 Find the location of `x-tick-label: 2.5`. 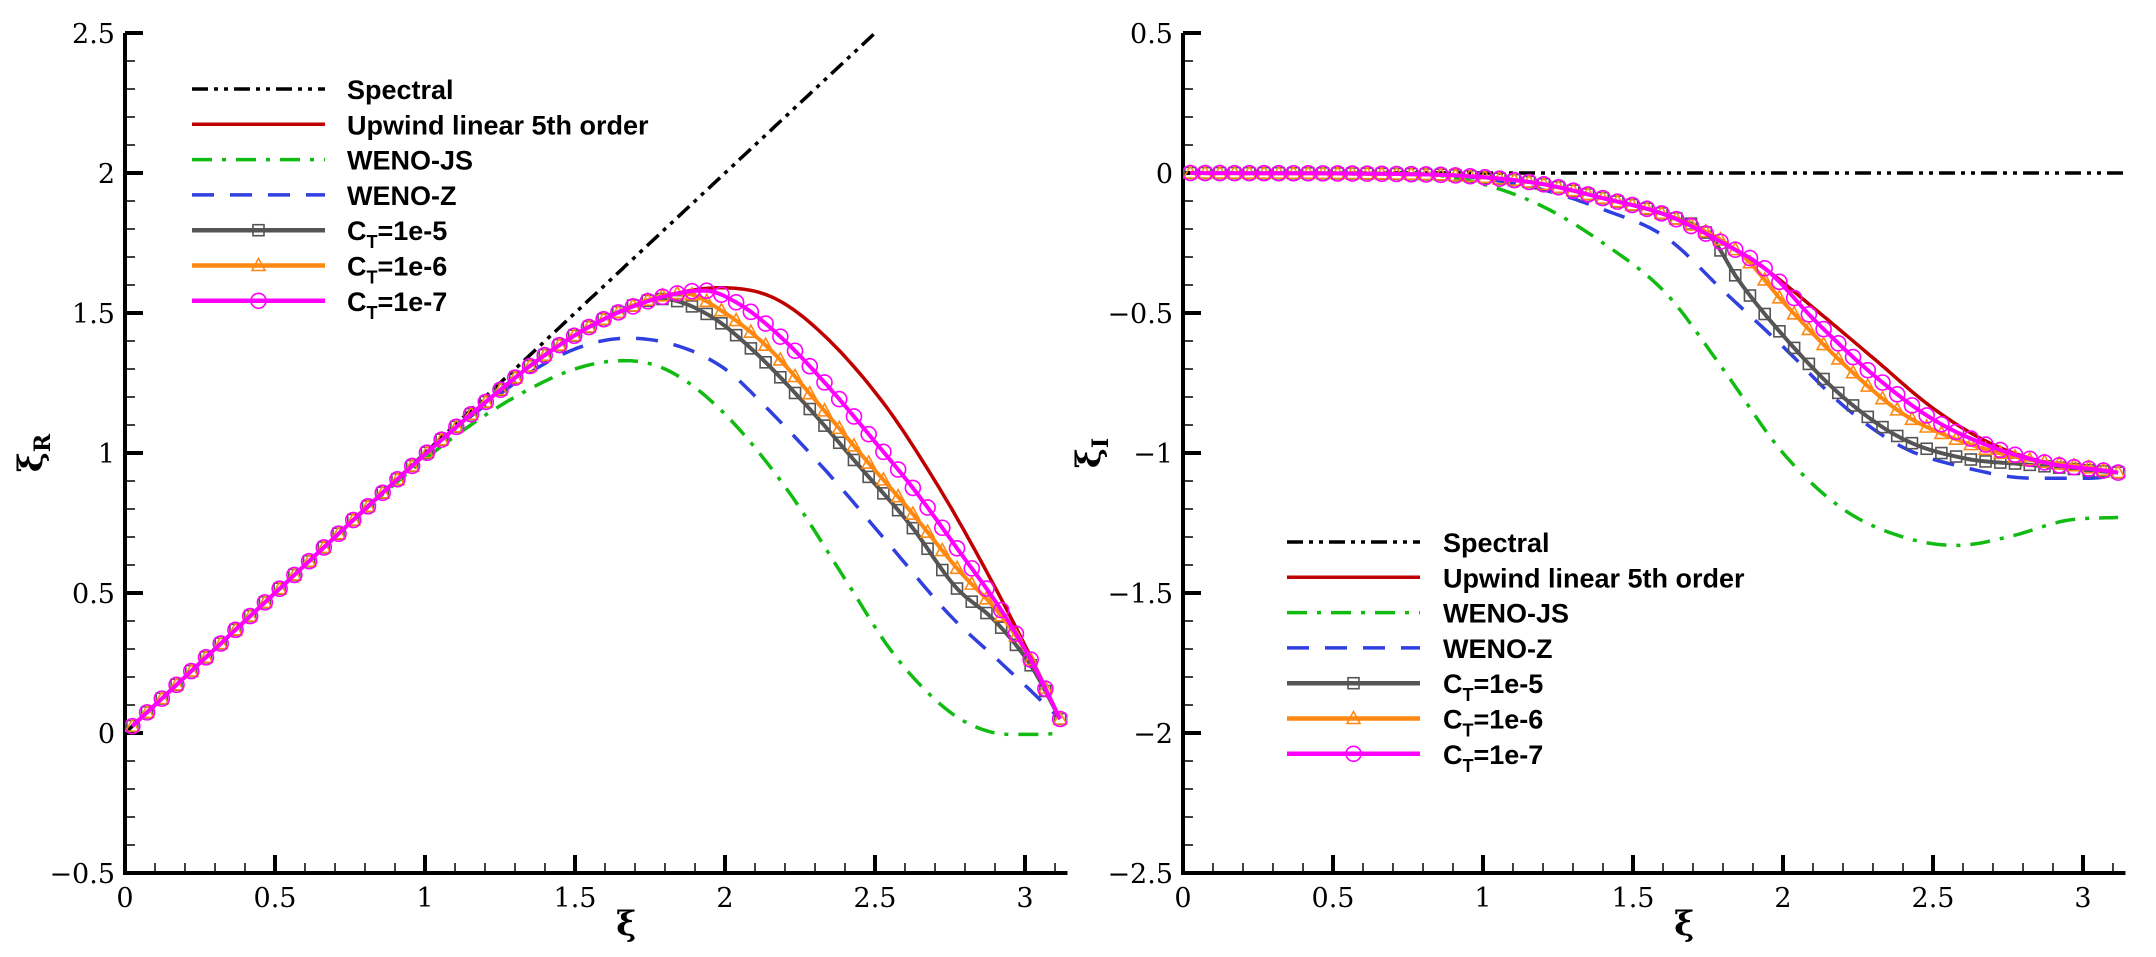

x-tick-label: 2.5 is located at coordinates (1933, 898).